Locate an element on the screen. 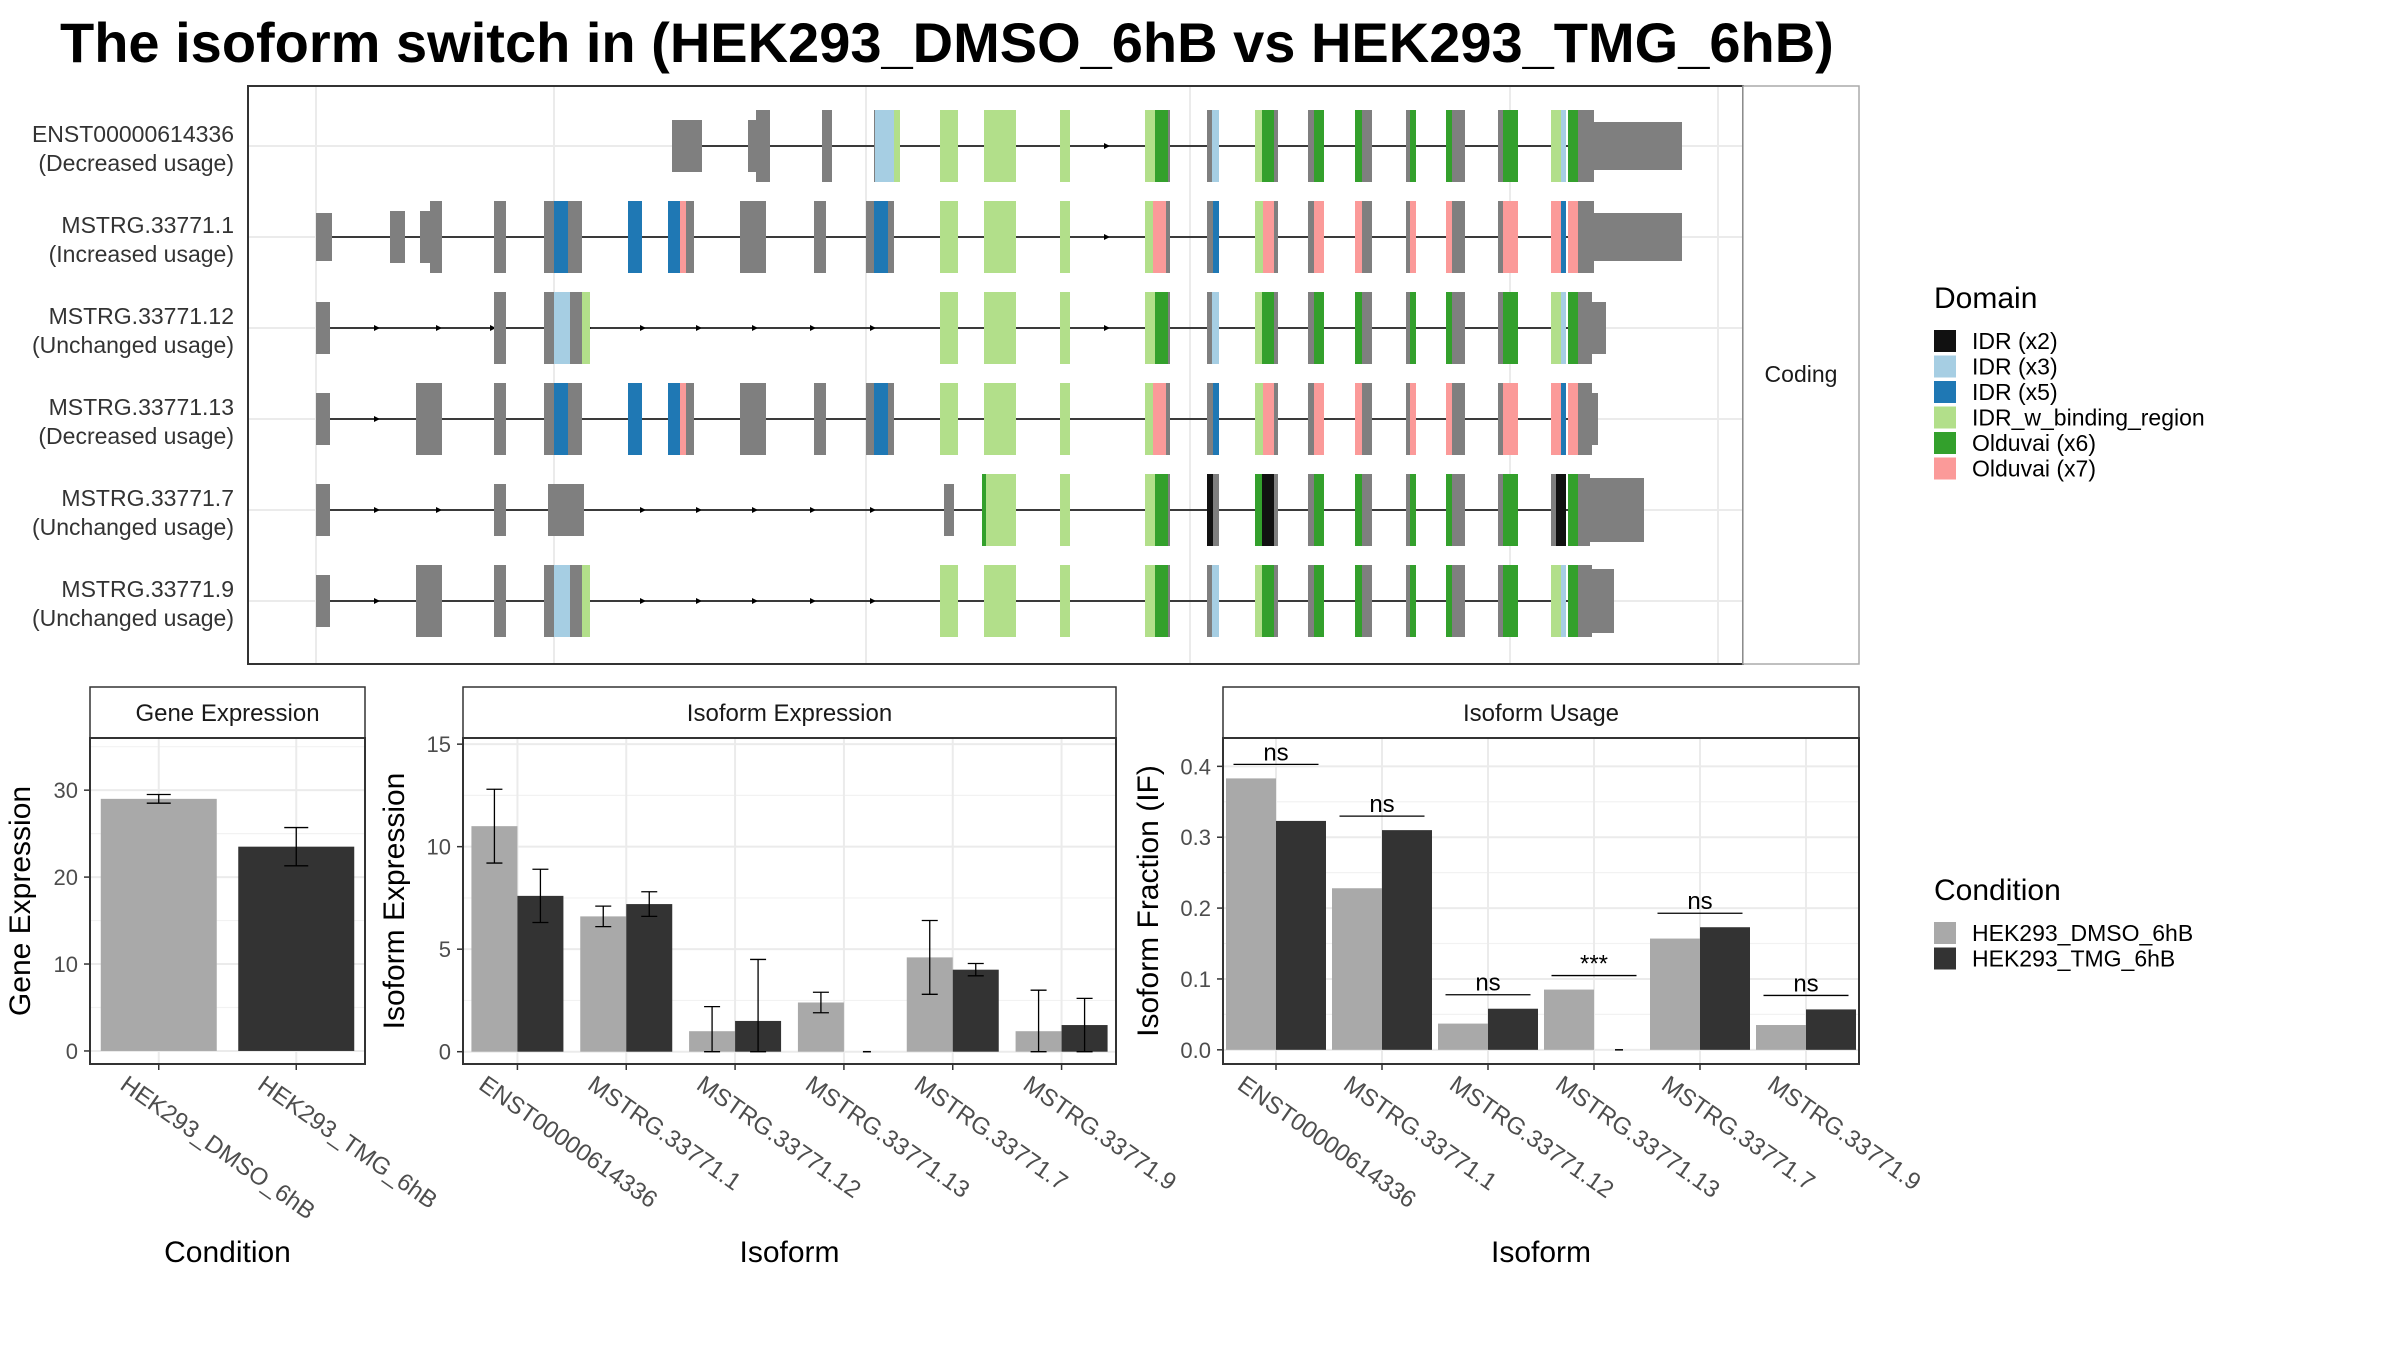 The image size is (2400, 1350). y-axis-title: Gene Expression is located at coordinates (20, 901).